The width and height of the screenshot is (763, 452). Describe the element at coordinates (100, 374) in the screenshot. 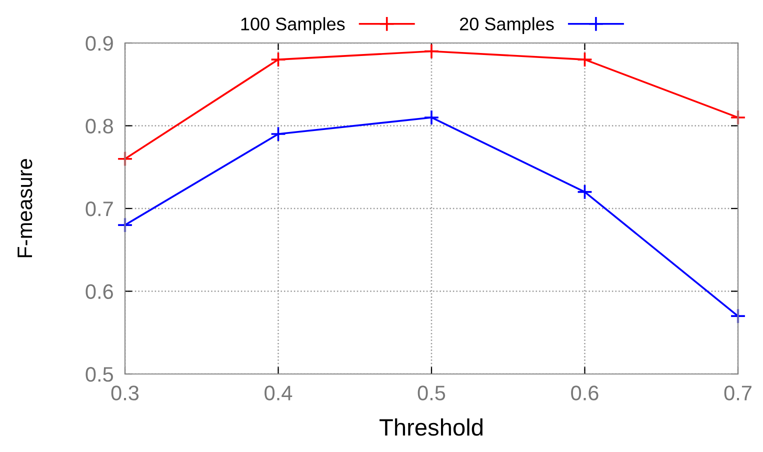

I see `y-tick-label: 0.5` at that location.